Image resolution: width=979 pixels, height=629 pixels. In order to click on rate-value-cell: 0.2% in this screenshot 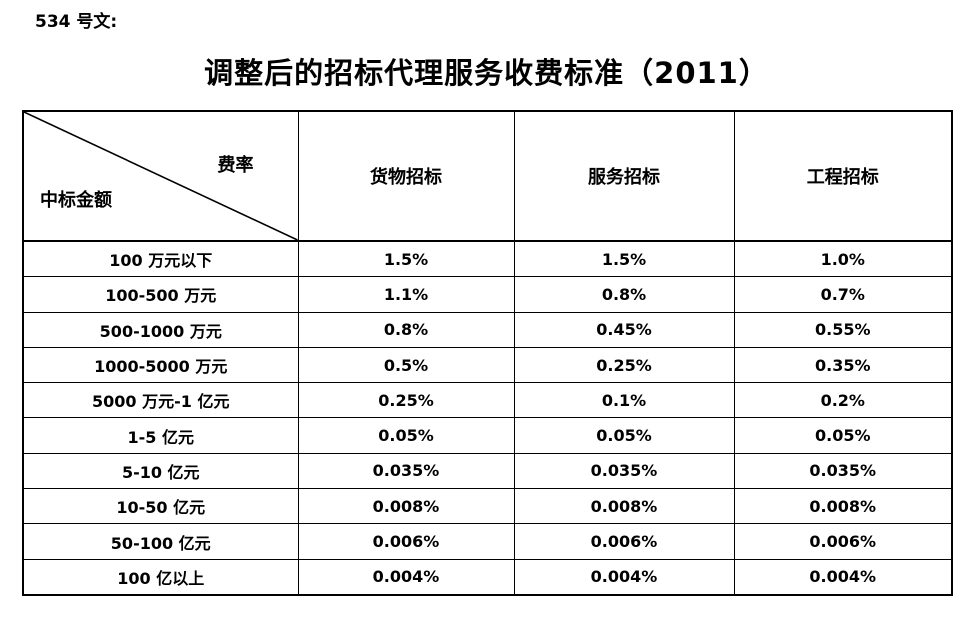, I will do `click(843, 400)`.